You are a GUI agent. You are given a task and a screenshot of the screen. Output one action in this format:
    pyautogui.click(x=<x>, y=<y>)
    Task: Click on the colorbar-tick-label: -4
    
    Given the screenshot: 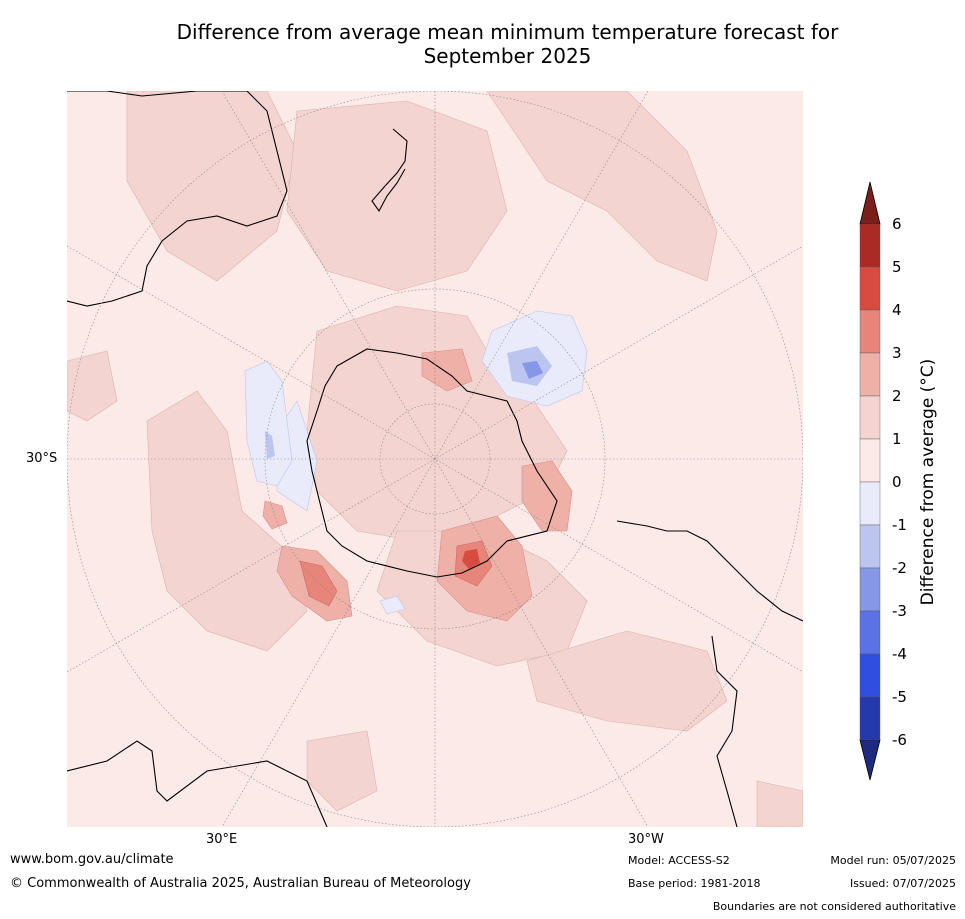 What is the action you would take?
    pyautogui.click(x=899, y=654)
    